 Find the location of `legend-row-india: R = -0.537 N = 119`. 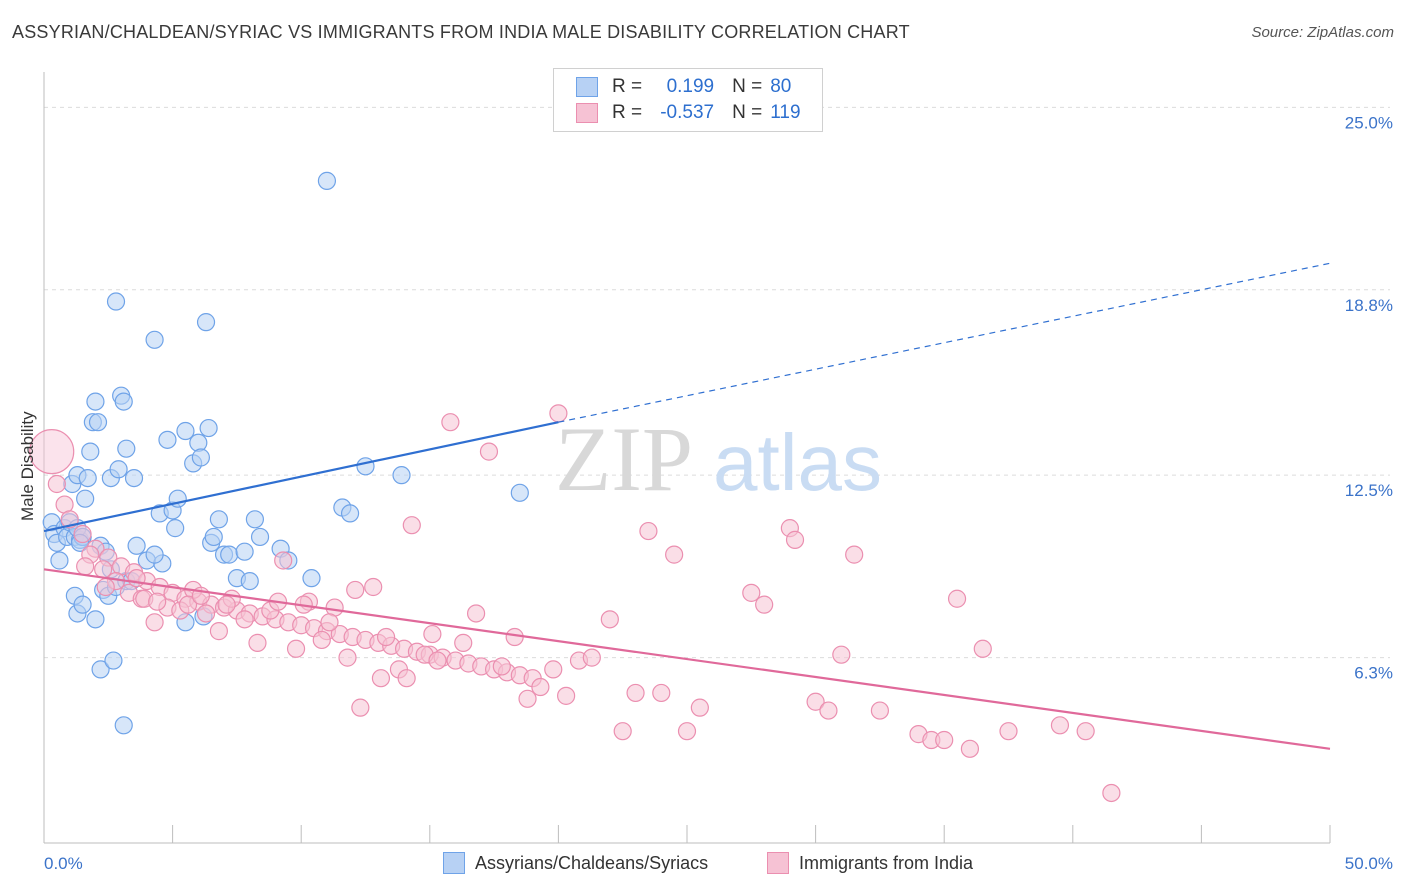

legend-row-india: R = -0.537 N = 119 is located at coordinates (688, 113).